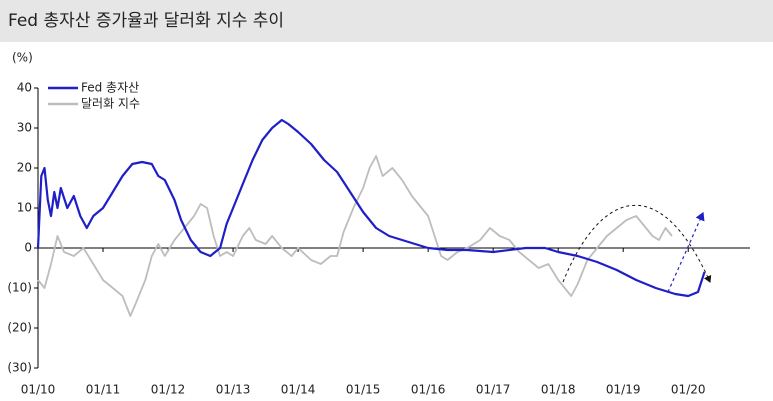 The height and width of the screenshot is (401, 773). Describe the element at coordinates (19, 328) in the screenshot. I see `y-tick-label: (20)` at that location.